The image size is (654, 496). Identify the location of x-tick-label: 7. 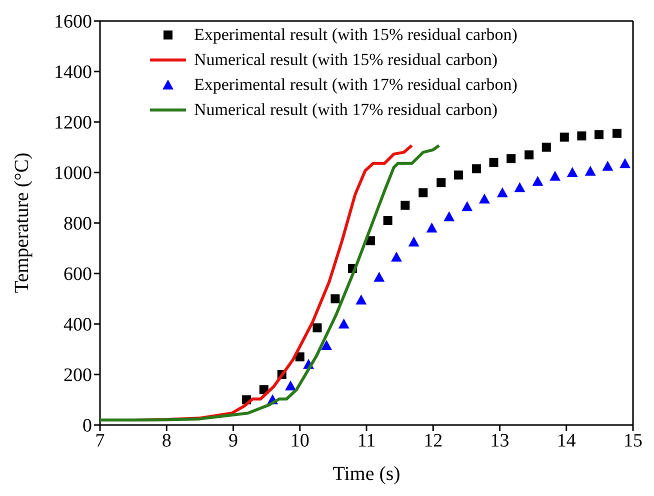
(100, 441).